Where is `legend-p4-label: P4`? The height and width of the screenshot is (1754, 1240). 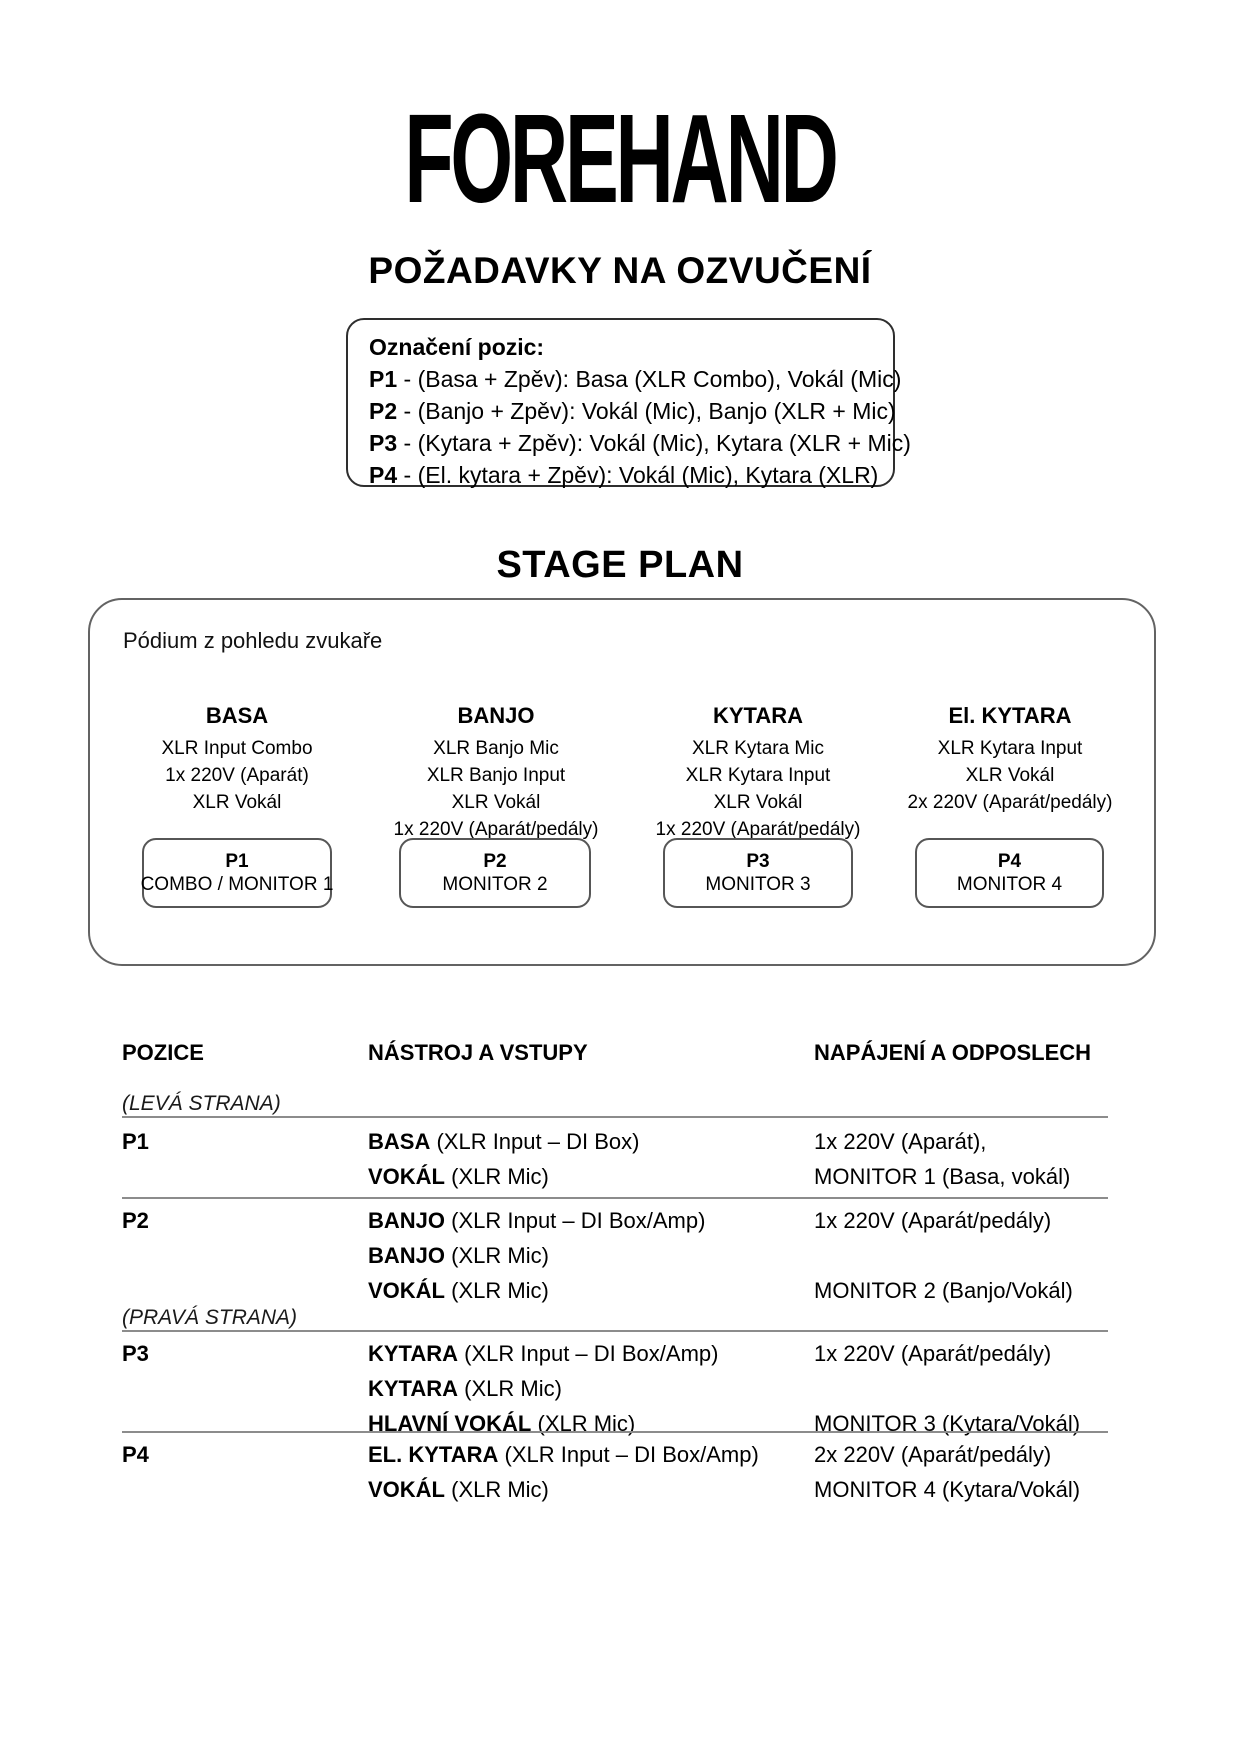 legend-p4-label: P4 is located at coordinates (383, 475).